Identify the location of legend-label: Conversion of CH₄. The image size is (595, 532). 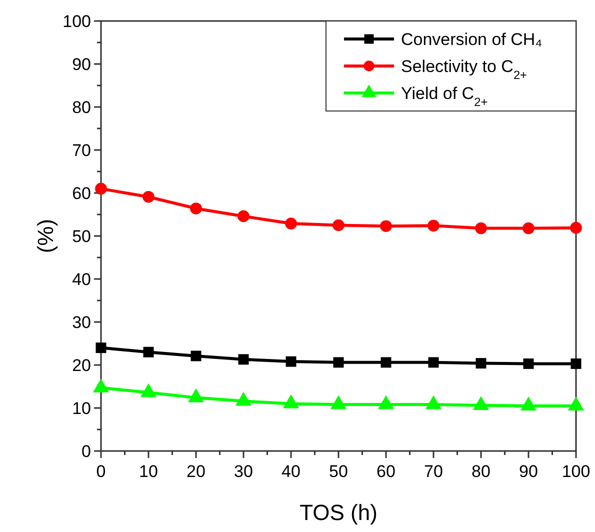
(471, 39).